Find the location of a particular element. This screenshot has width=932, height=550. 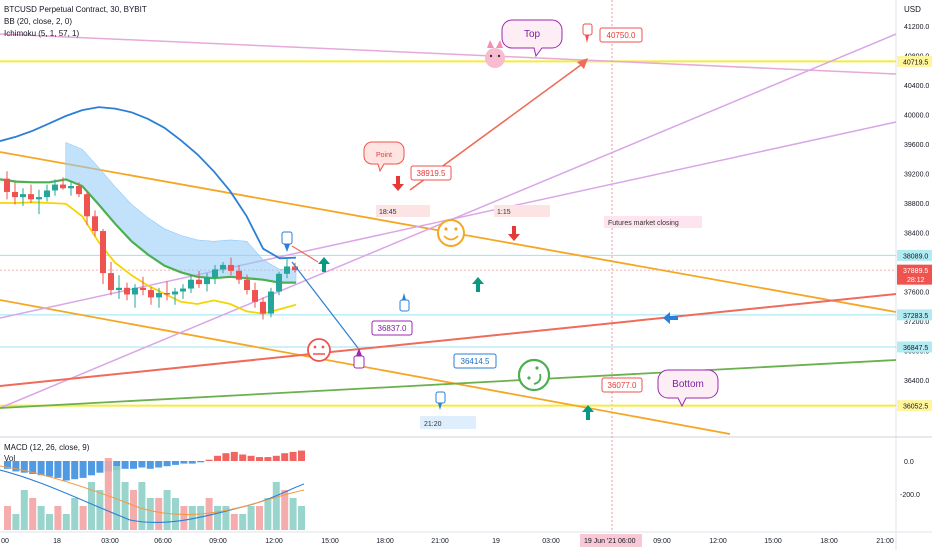

hand-pointing-up-icon is located at coordinates (404, 302).